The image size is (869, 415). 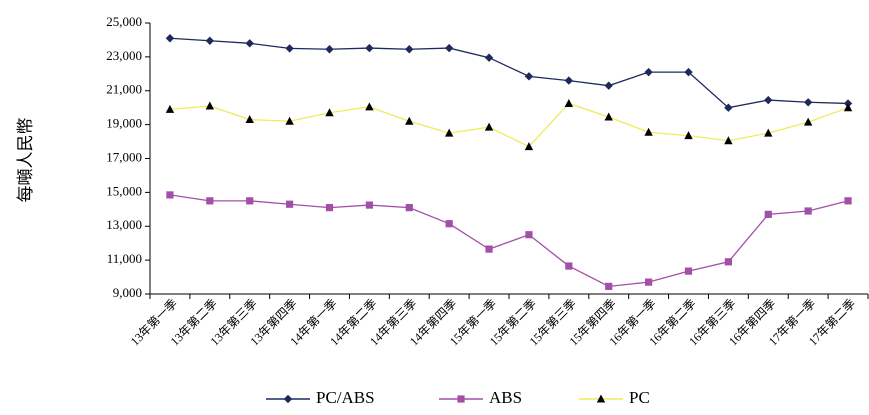 What do you see at coordinates (639, 397) in the screenshot?
I see `legend-label: PC` at bounding box center [639, 397].